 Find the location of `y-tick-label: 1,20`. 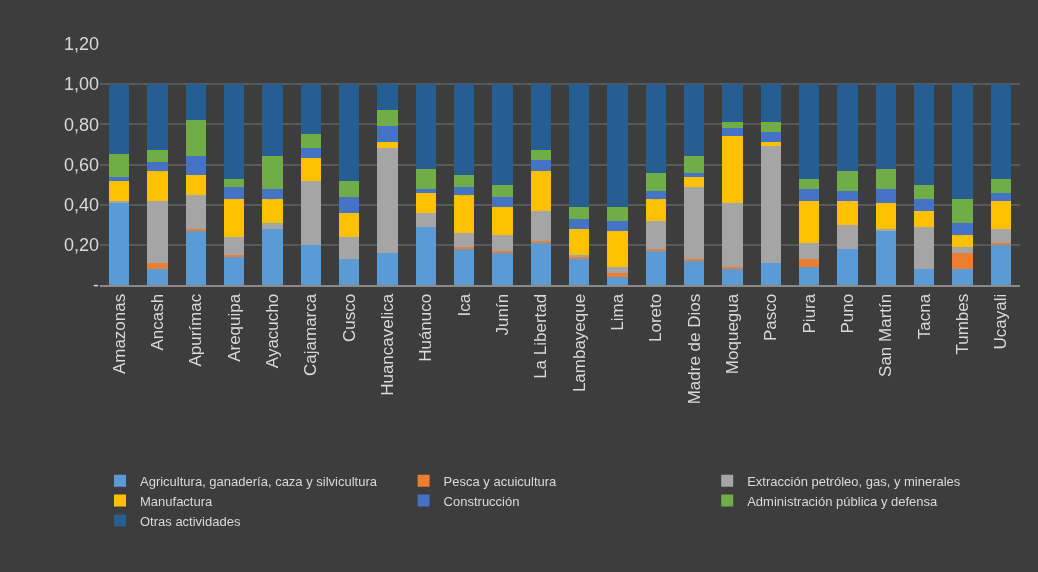

y-tick-label: 1,20 is located at coordinates (81, 44).